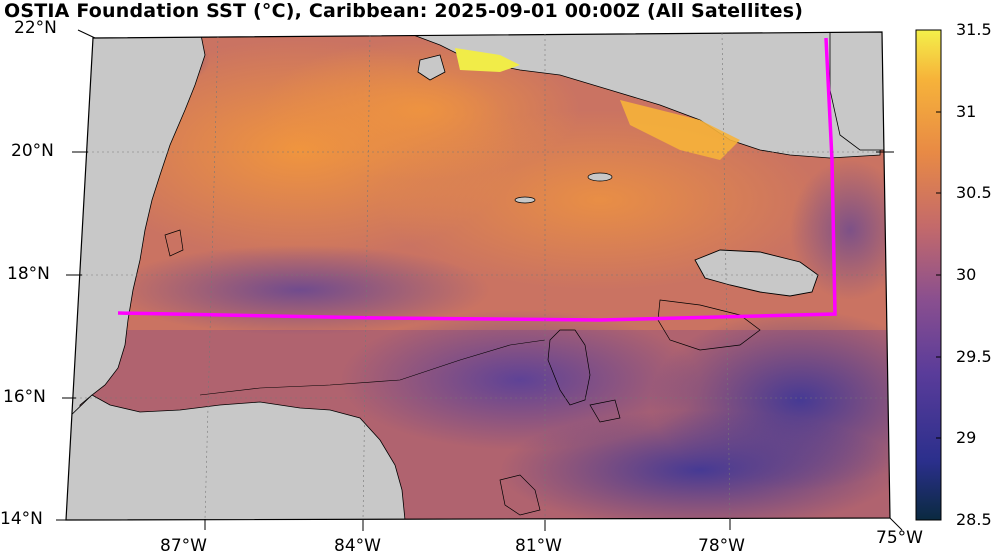 The image size is (999, 558). Describe the element at coordinates (538, 546) in the screenshot. I see `lon-label-81w: 81°W` at that location.